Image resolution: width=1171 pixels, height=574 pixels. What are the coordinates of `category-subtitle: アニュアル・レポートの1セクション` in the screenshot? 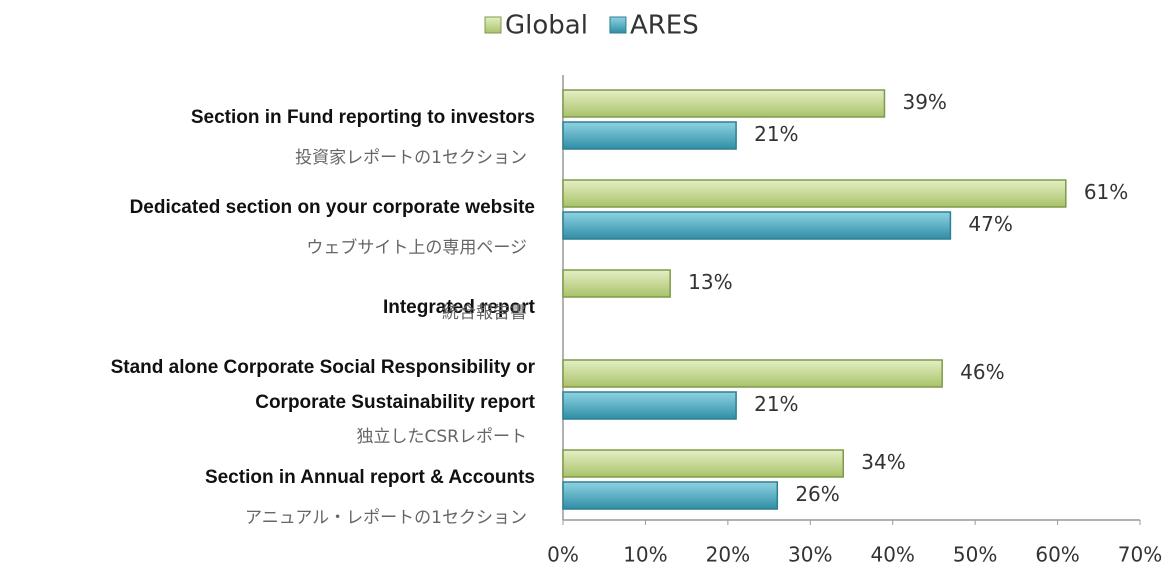 It's located at (386, 518).